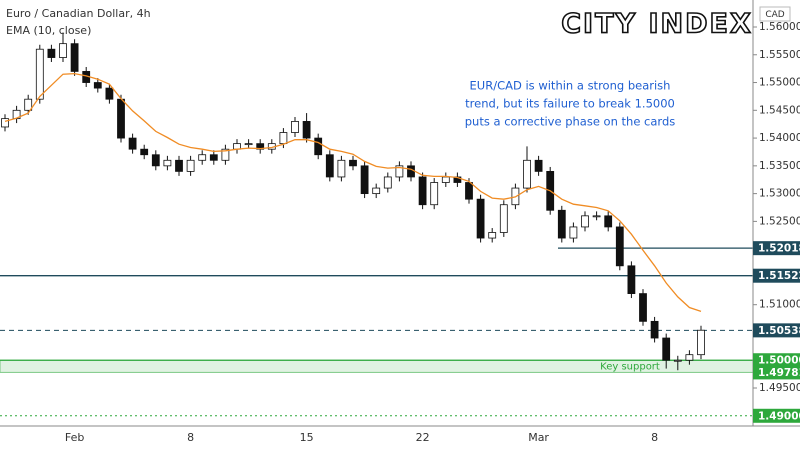 The width and height of the screenshot is (800, 457). What do you see at coordinates (570, 104) in the screenshot?
I see `annotation: trend, but its failure to break 1.5000` at bounding box center [570, 104].